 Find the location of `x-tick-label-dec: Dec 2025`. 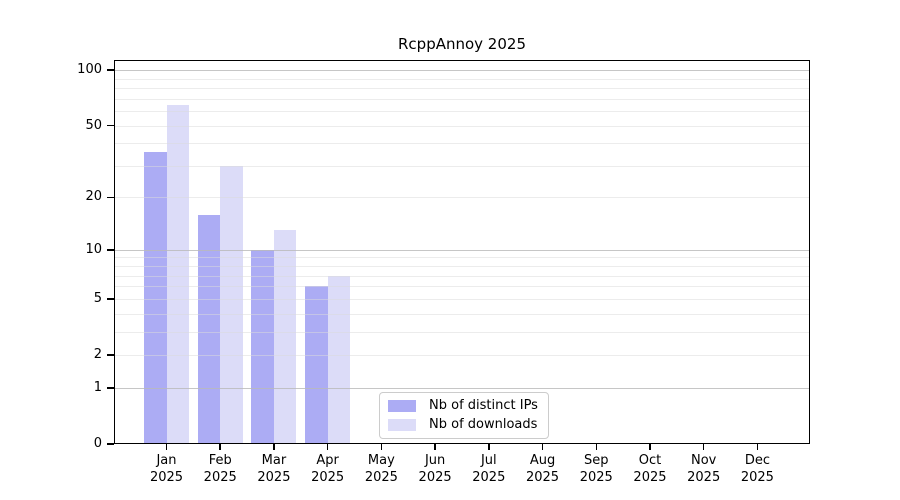

x-tick-label-dec: Dec 2025 is located at coordinates (757, 469).